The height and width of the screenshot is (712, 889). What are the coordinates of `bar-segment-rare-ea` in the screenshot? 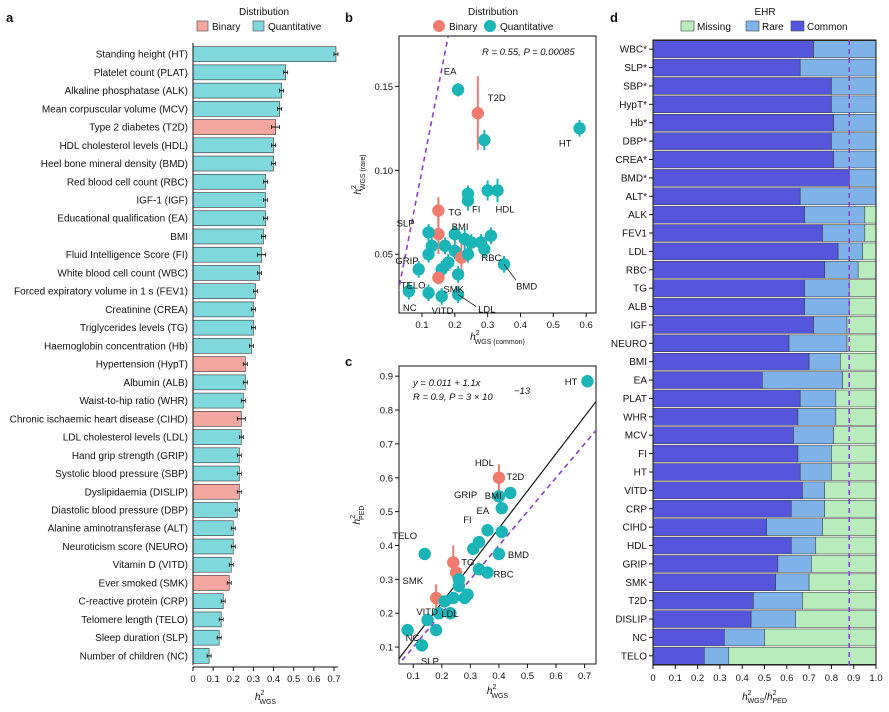 It's located at (802, 380).